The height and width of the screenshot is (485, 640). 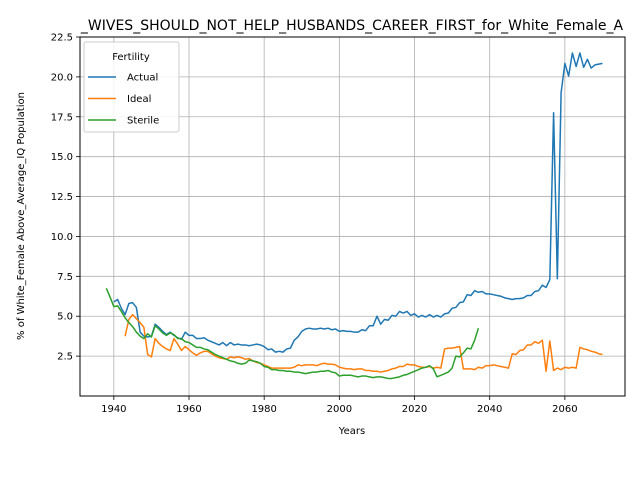 What do you see at coordinates (62, 197) in the screenshot?
I see `y-tick-label: 12.5` at bounding box center [62, 197].